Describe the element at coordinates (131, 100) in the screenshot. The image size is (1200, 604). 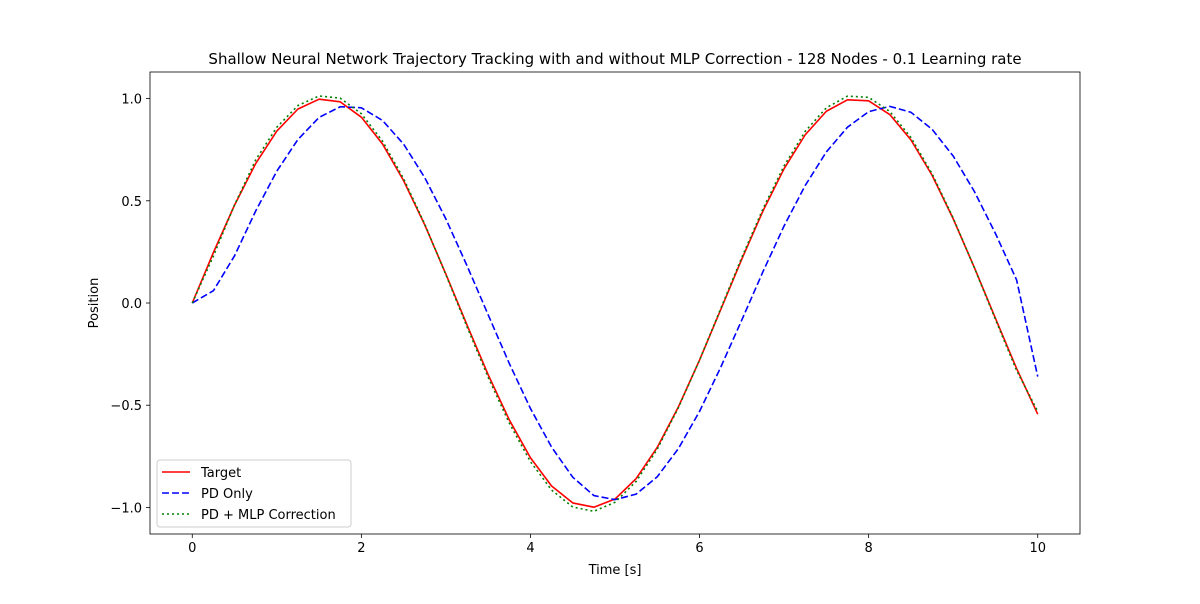
I see `y-tick-label: 1.0` at that location.